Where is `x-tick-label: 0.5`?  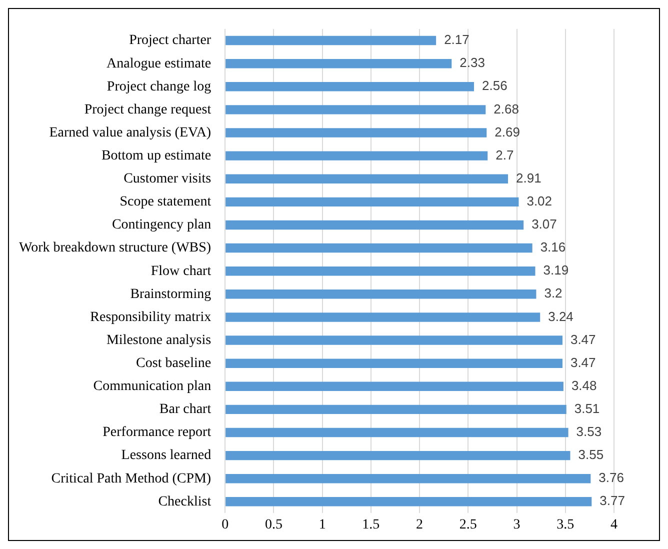
x-tick-label: 0.5 is located at coordinates (273, 524).